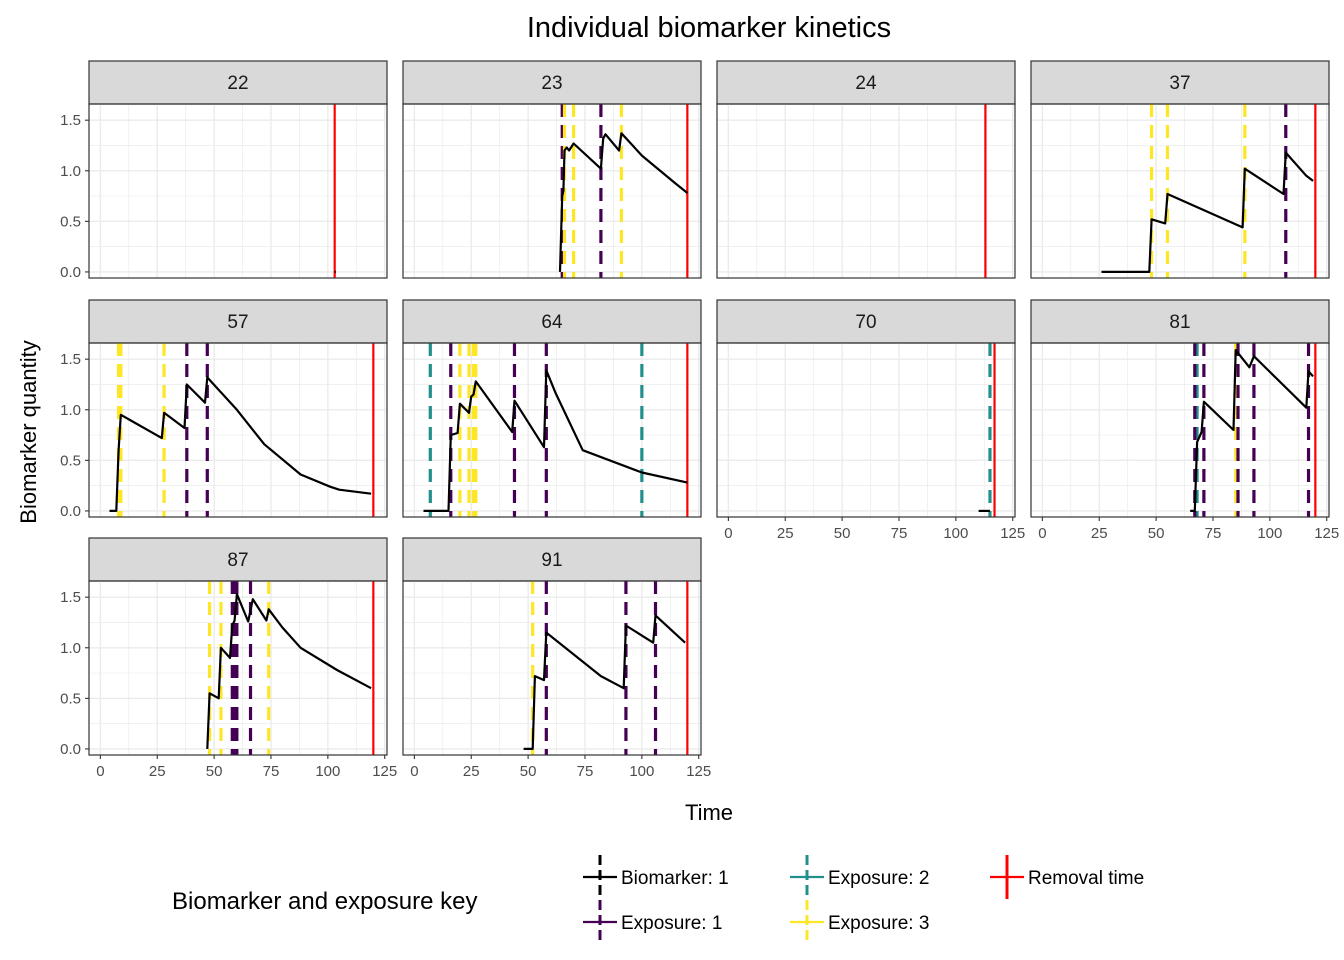  I want to click on facet-panel-91: 91 0 25 50 75 100 125, so click(556, 658).